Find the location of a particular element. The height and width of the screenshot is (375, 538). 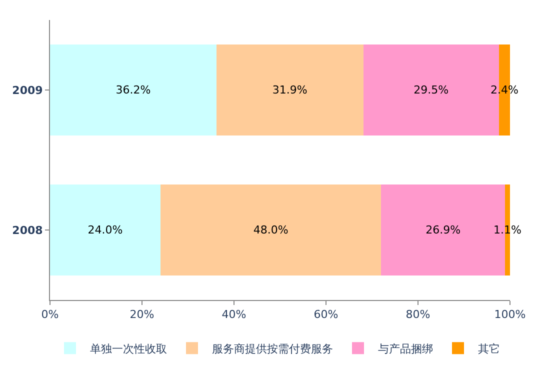

data-label: 26.9% is located at coordinates (443, 230).